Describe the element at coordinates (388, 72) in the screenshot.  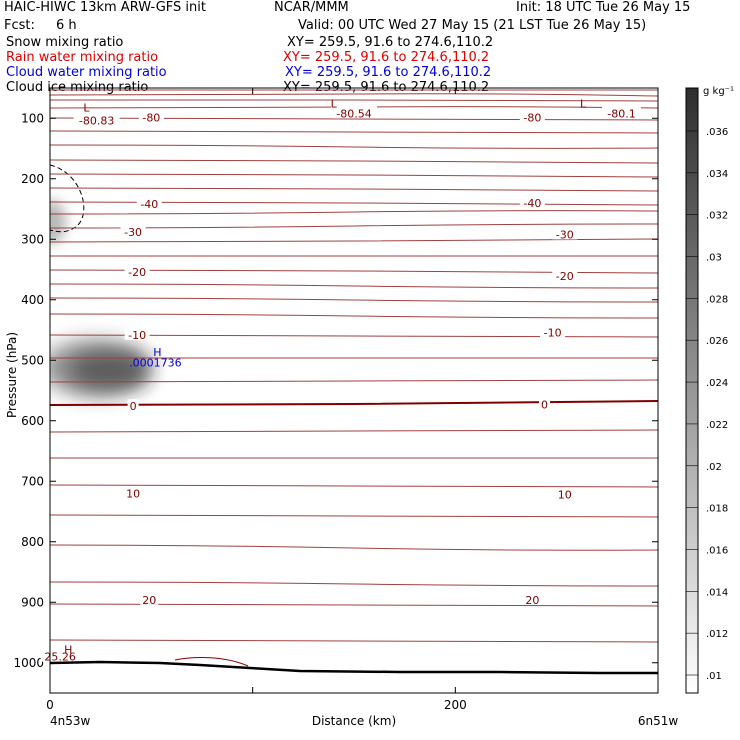
I see `field-xy-cloud-water: XY= 259.5, 91.6 to 274.6,110.2` at that location.